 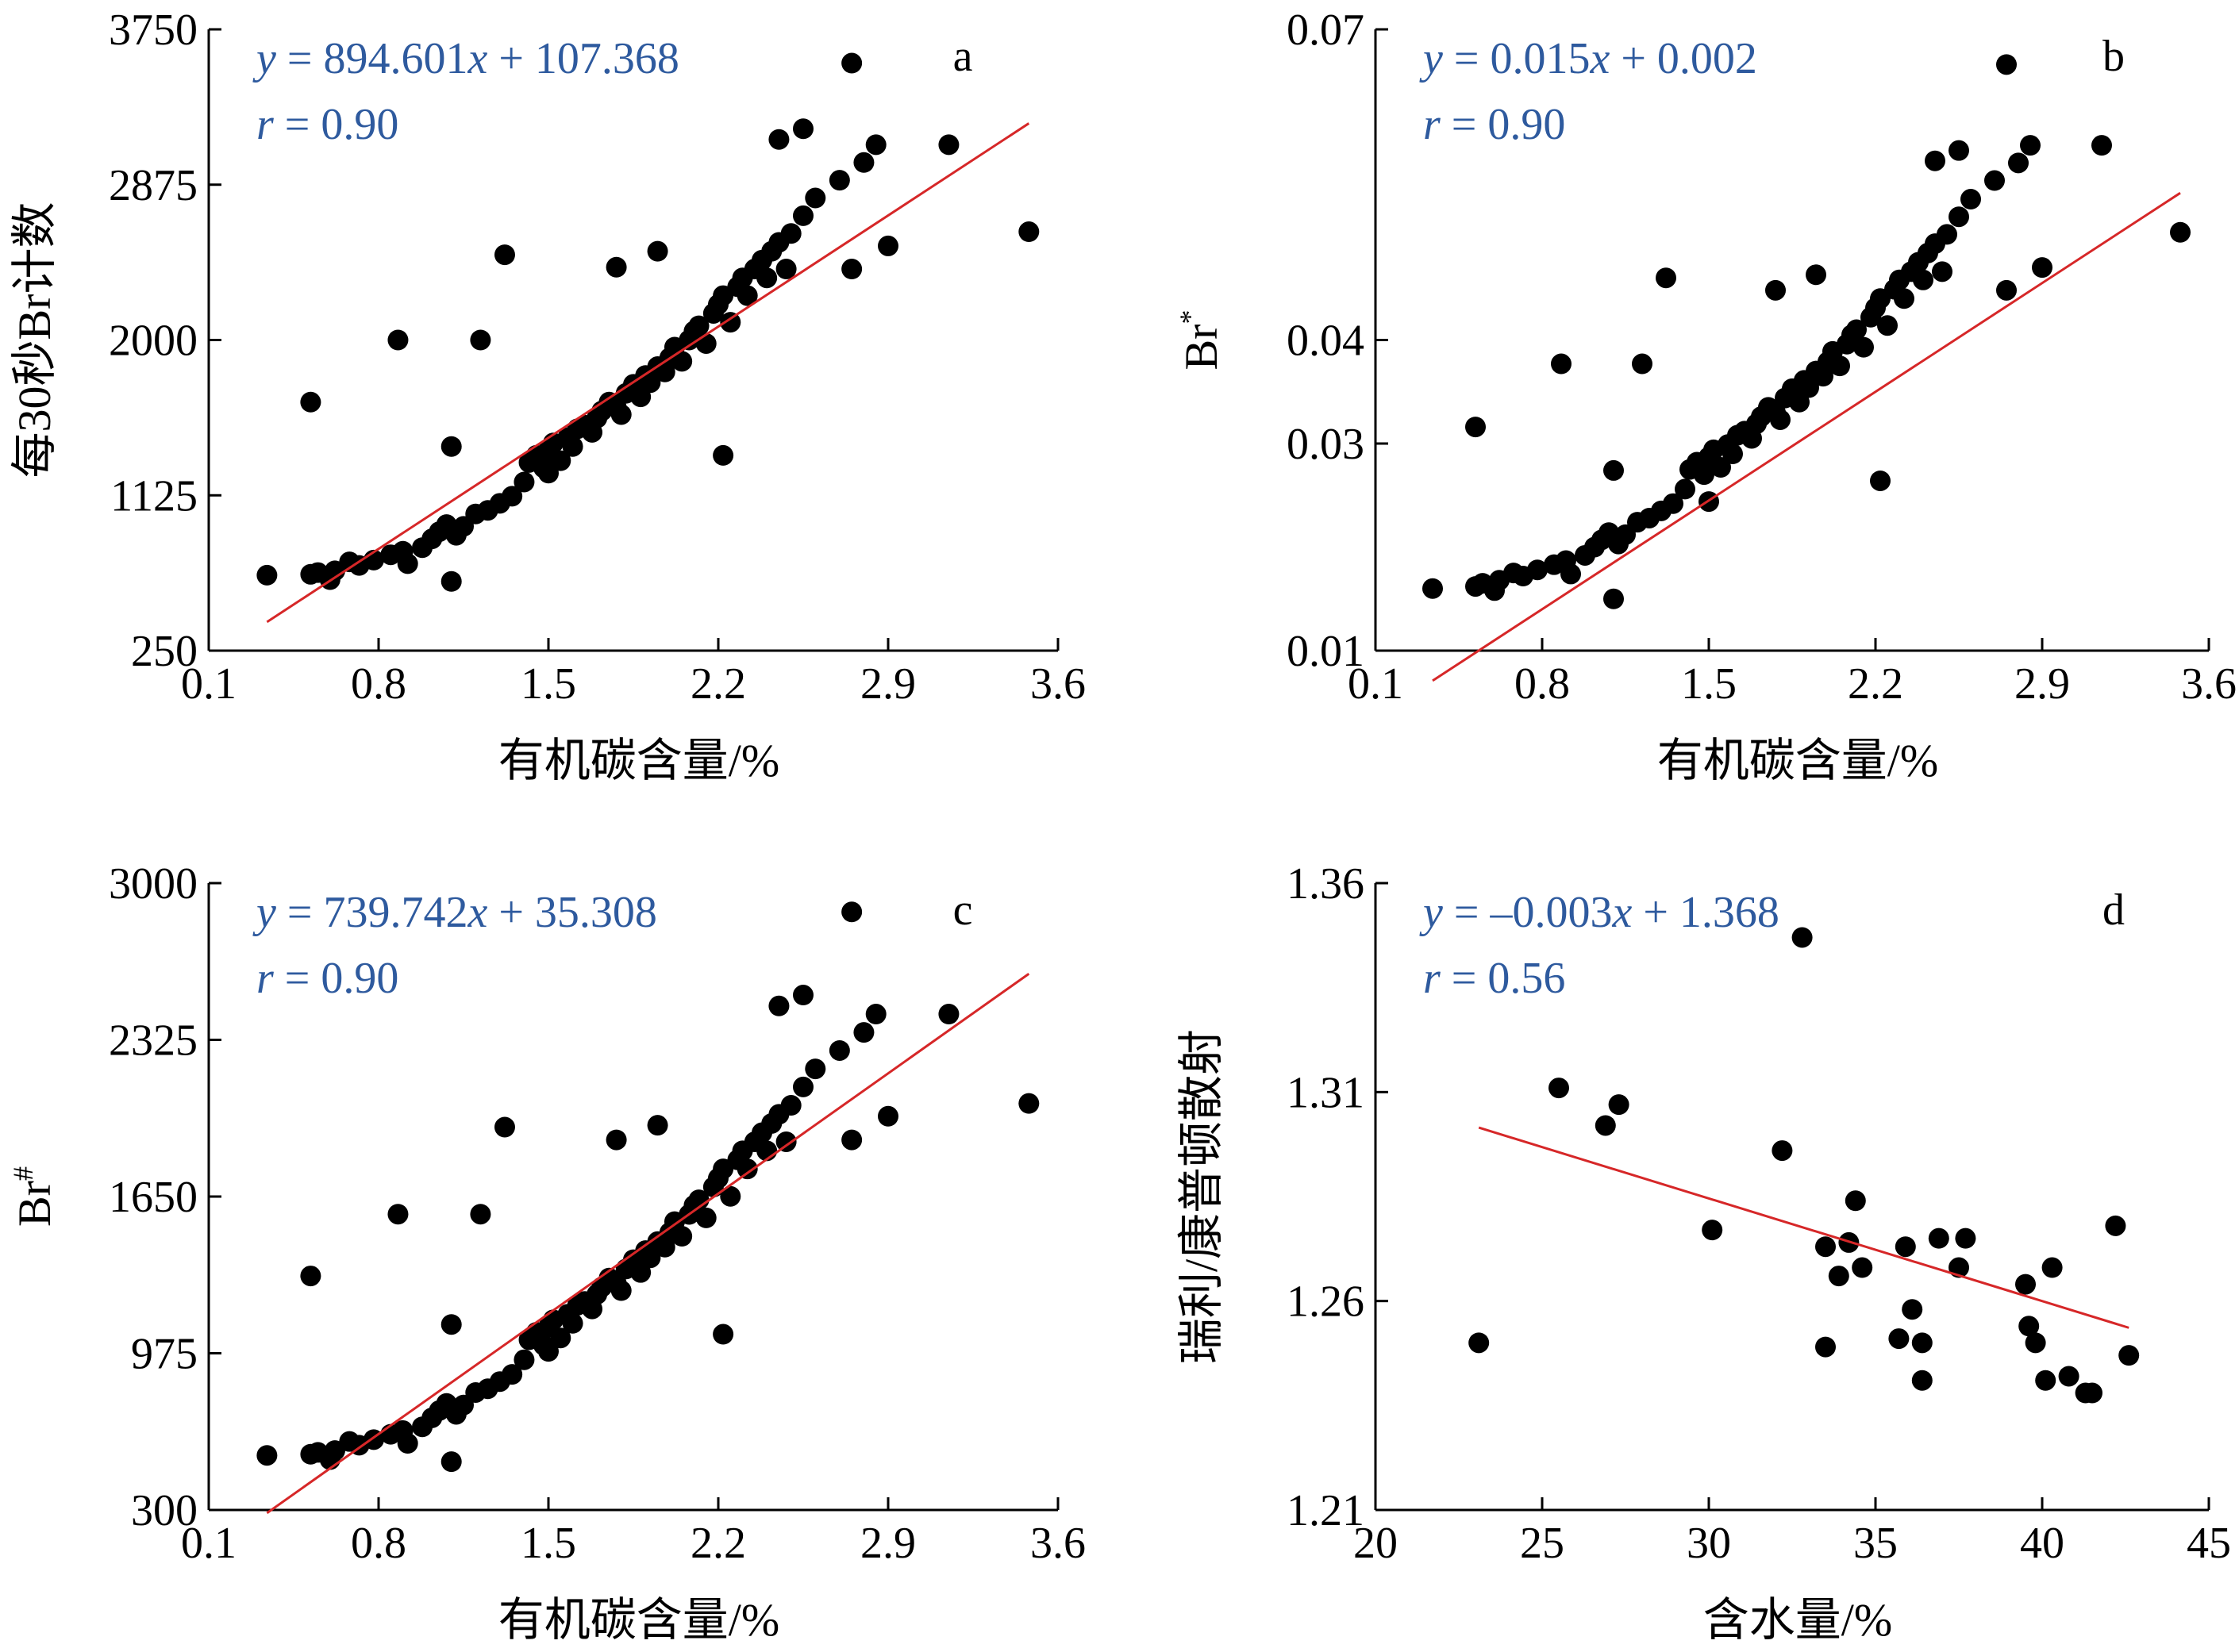 I want to click on y-tick-label: 2000, so click(x=153, y=341).